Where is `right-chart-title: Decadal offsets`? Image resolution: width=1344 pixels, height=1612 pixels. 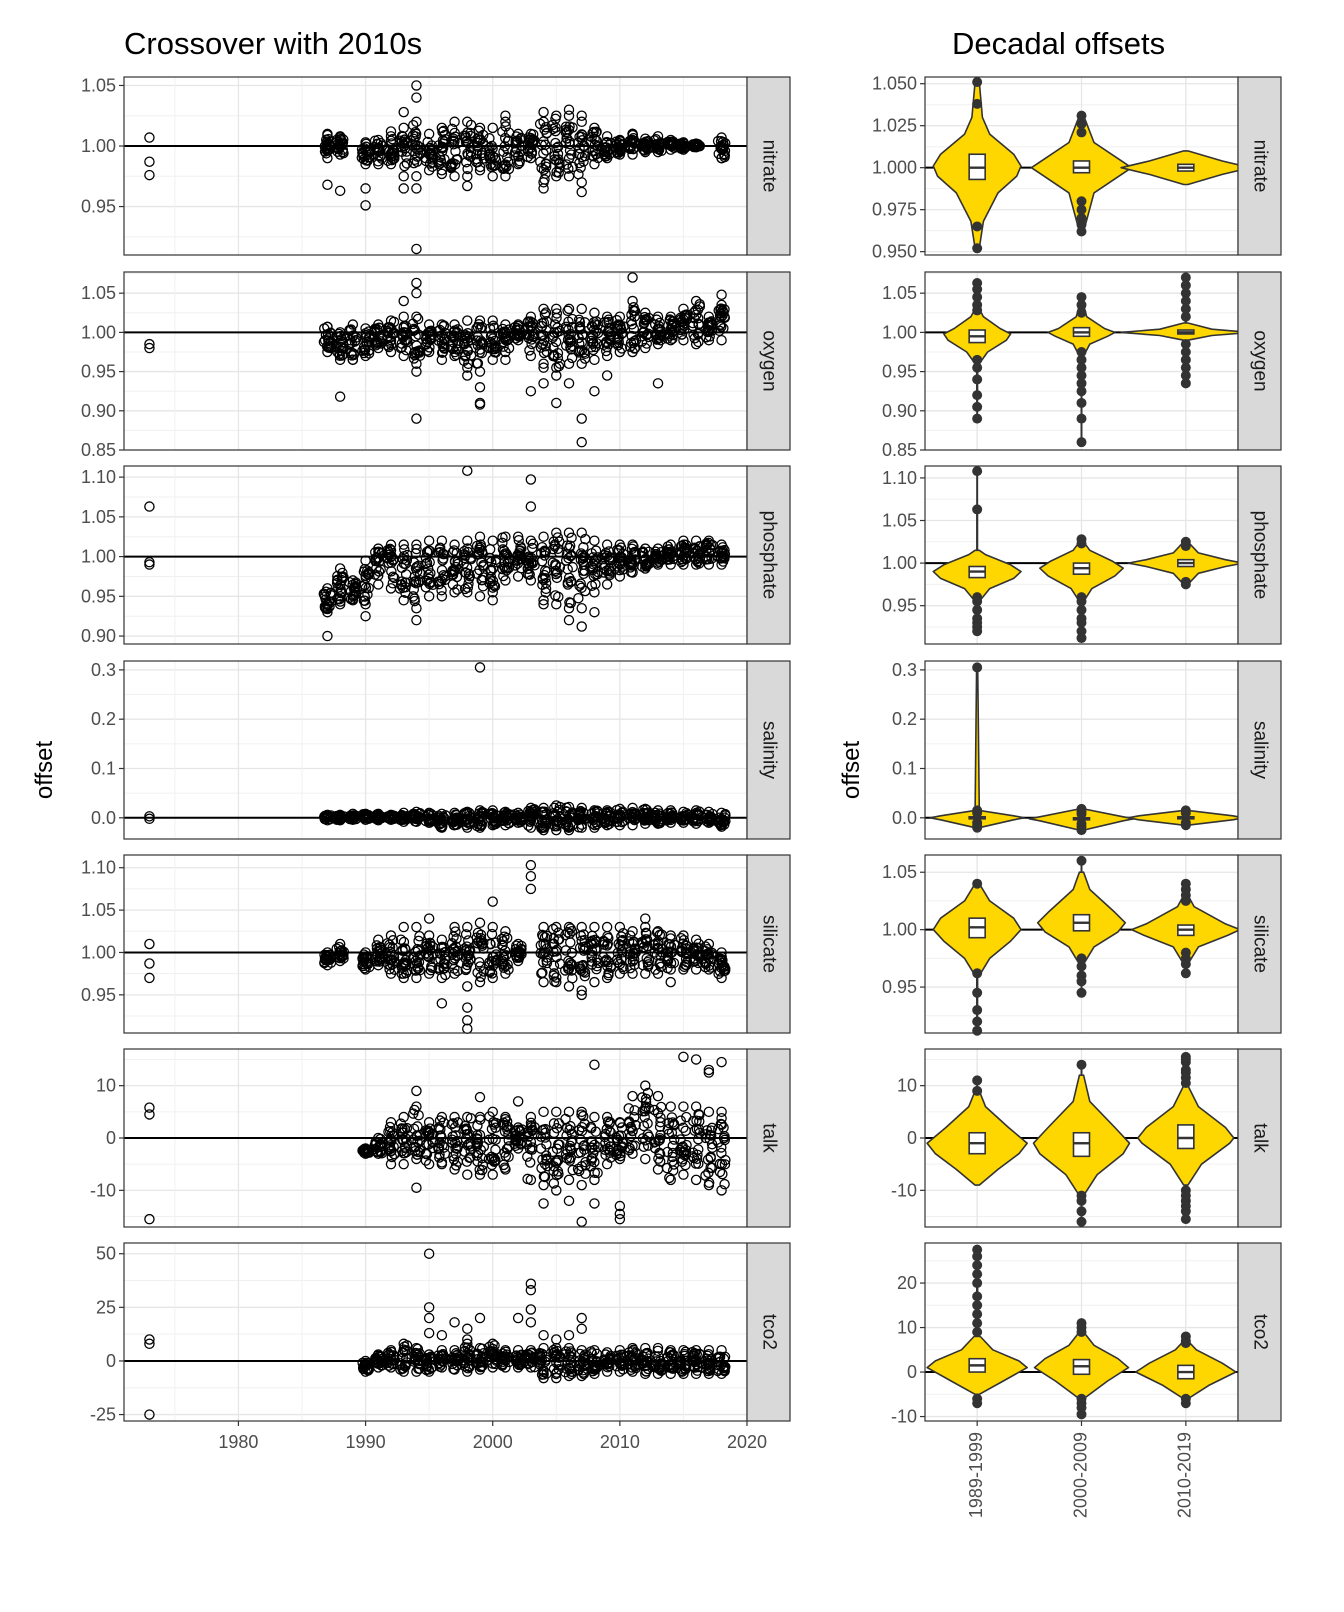
right-chart-title: Decadal offsets is located at coordinates (1058, 43).